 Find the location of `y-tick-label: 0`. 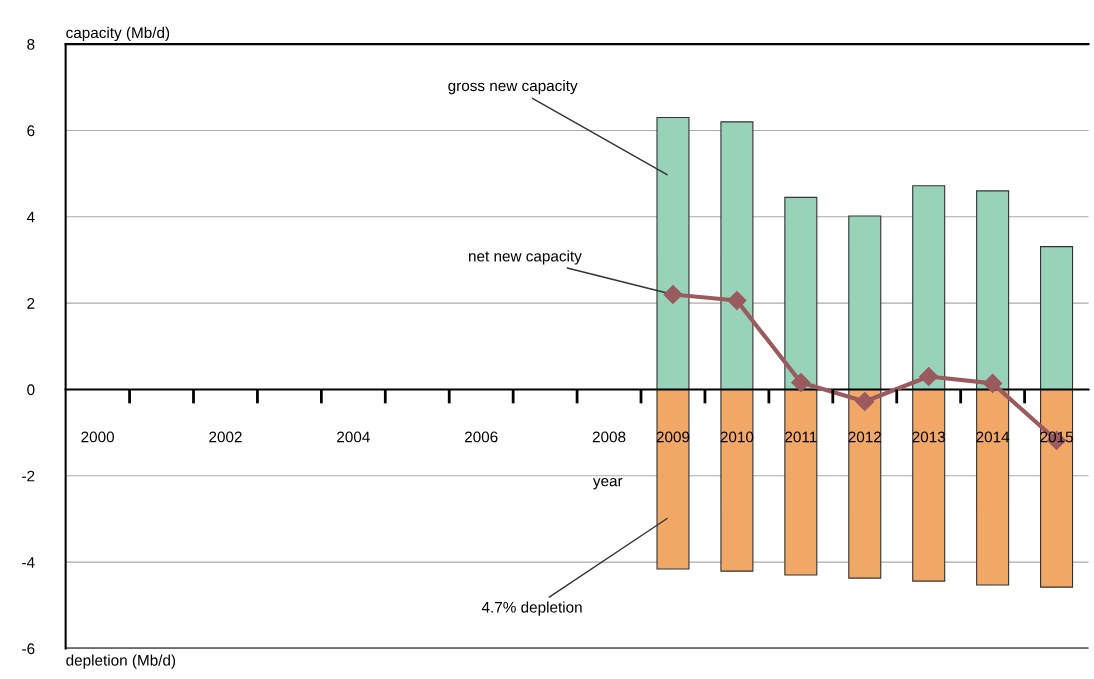

y-tick-label: 0 is located at coordinates (31, 390).